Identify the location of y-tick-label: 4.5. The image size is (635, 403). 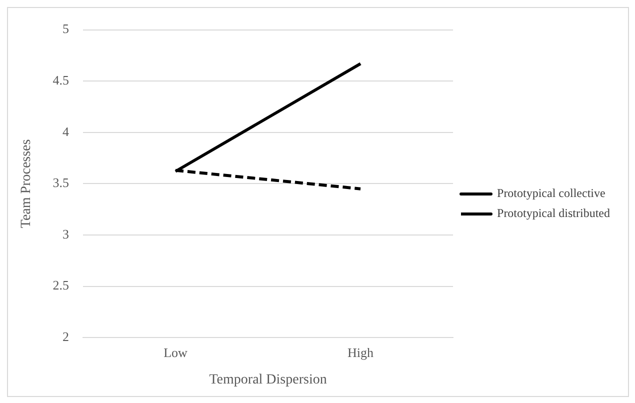
(61, 80).